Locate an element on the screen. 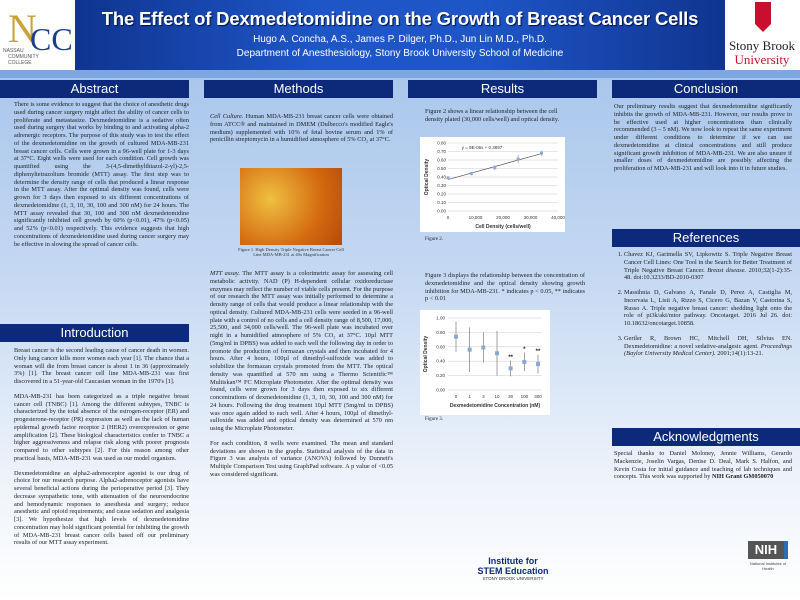 This screenshot has width=800, height=600. nih-logo: NIH National Institutes of Health is located at coordinates (768, 556).